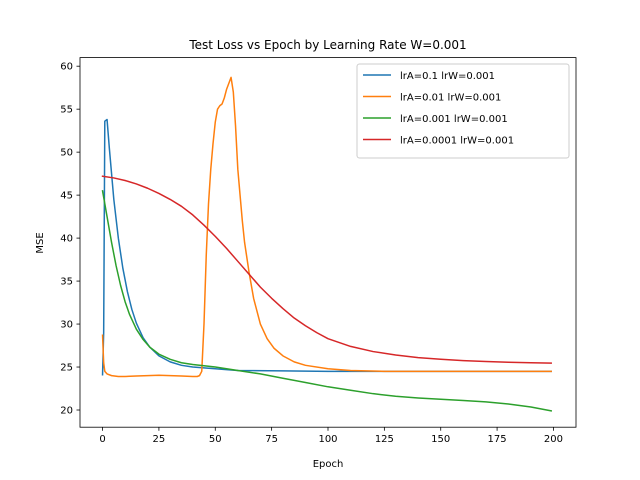  I want to click on legend-entry: lrA=0.1 lrW=0.001, so click(447, 76).